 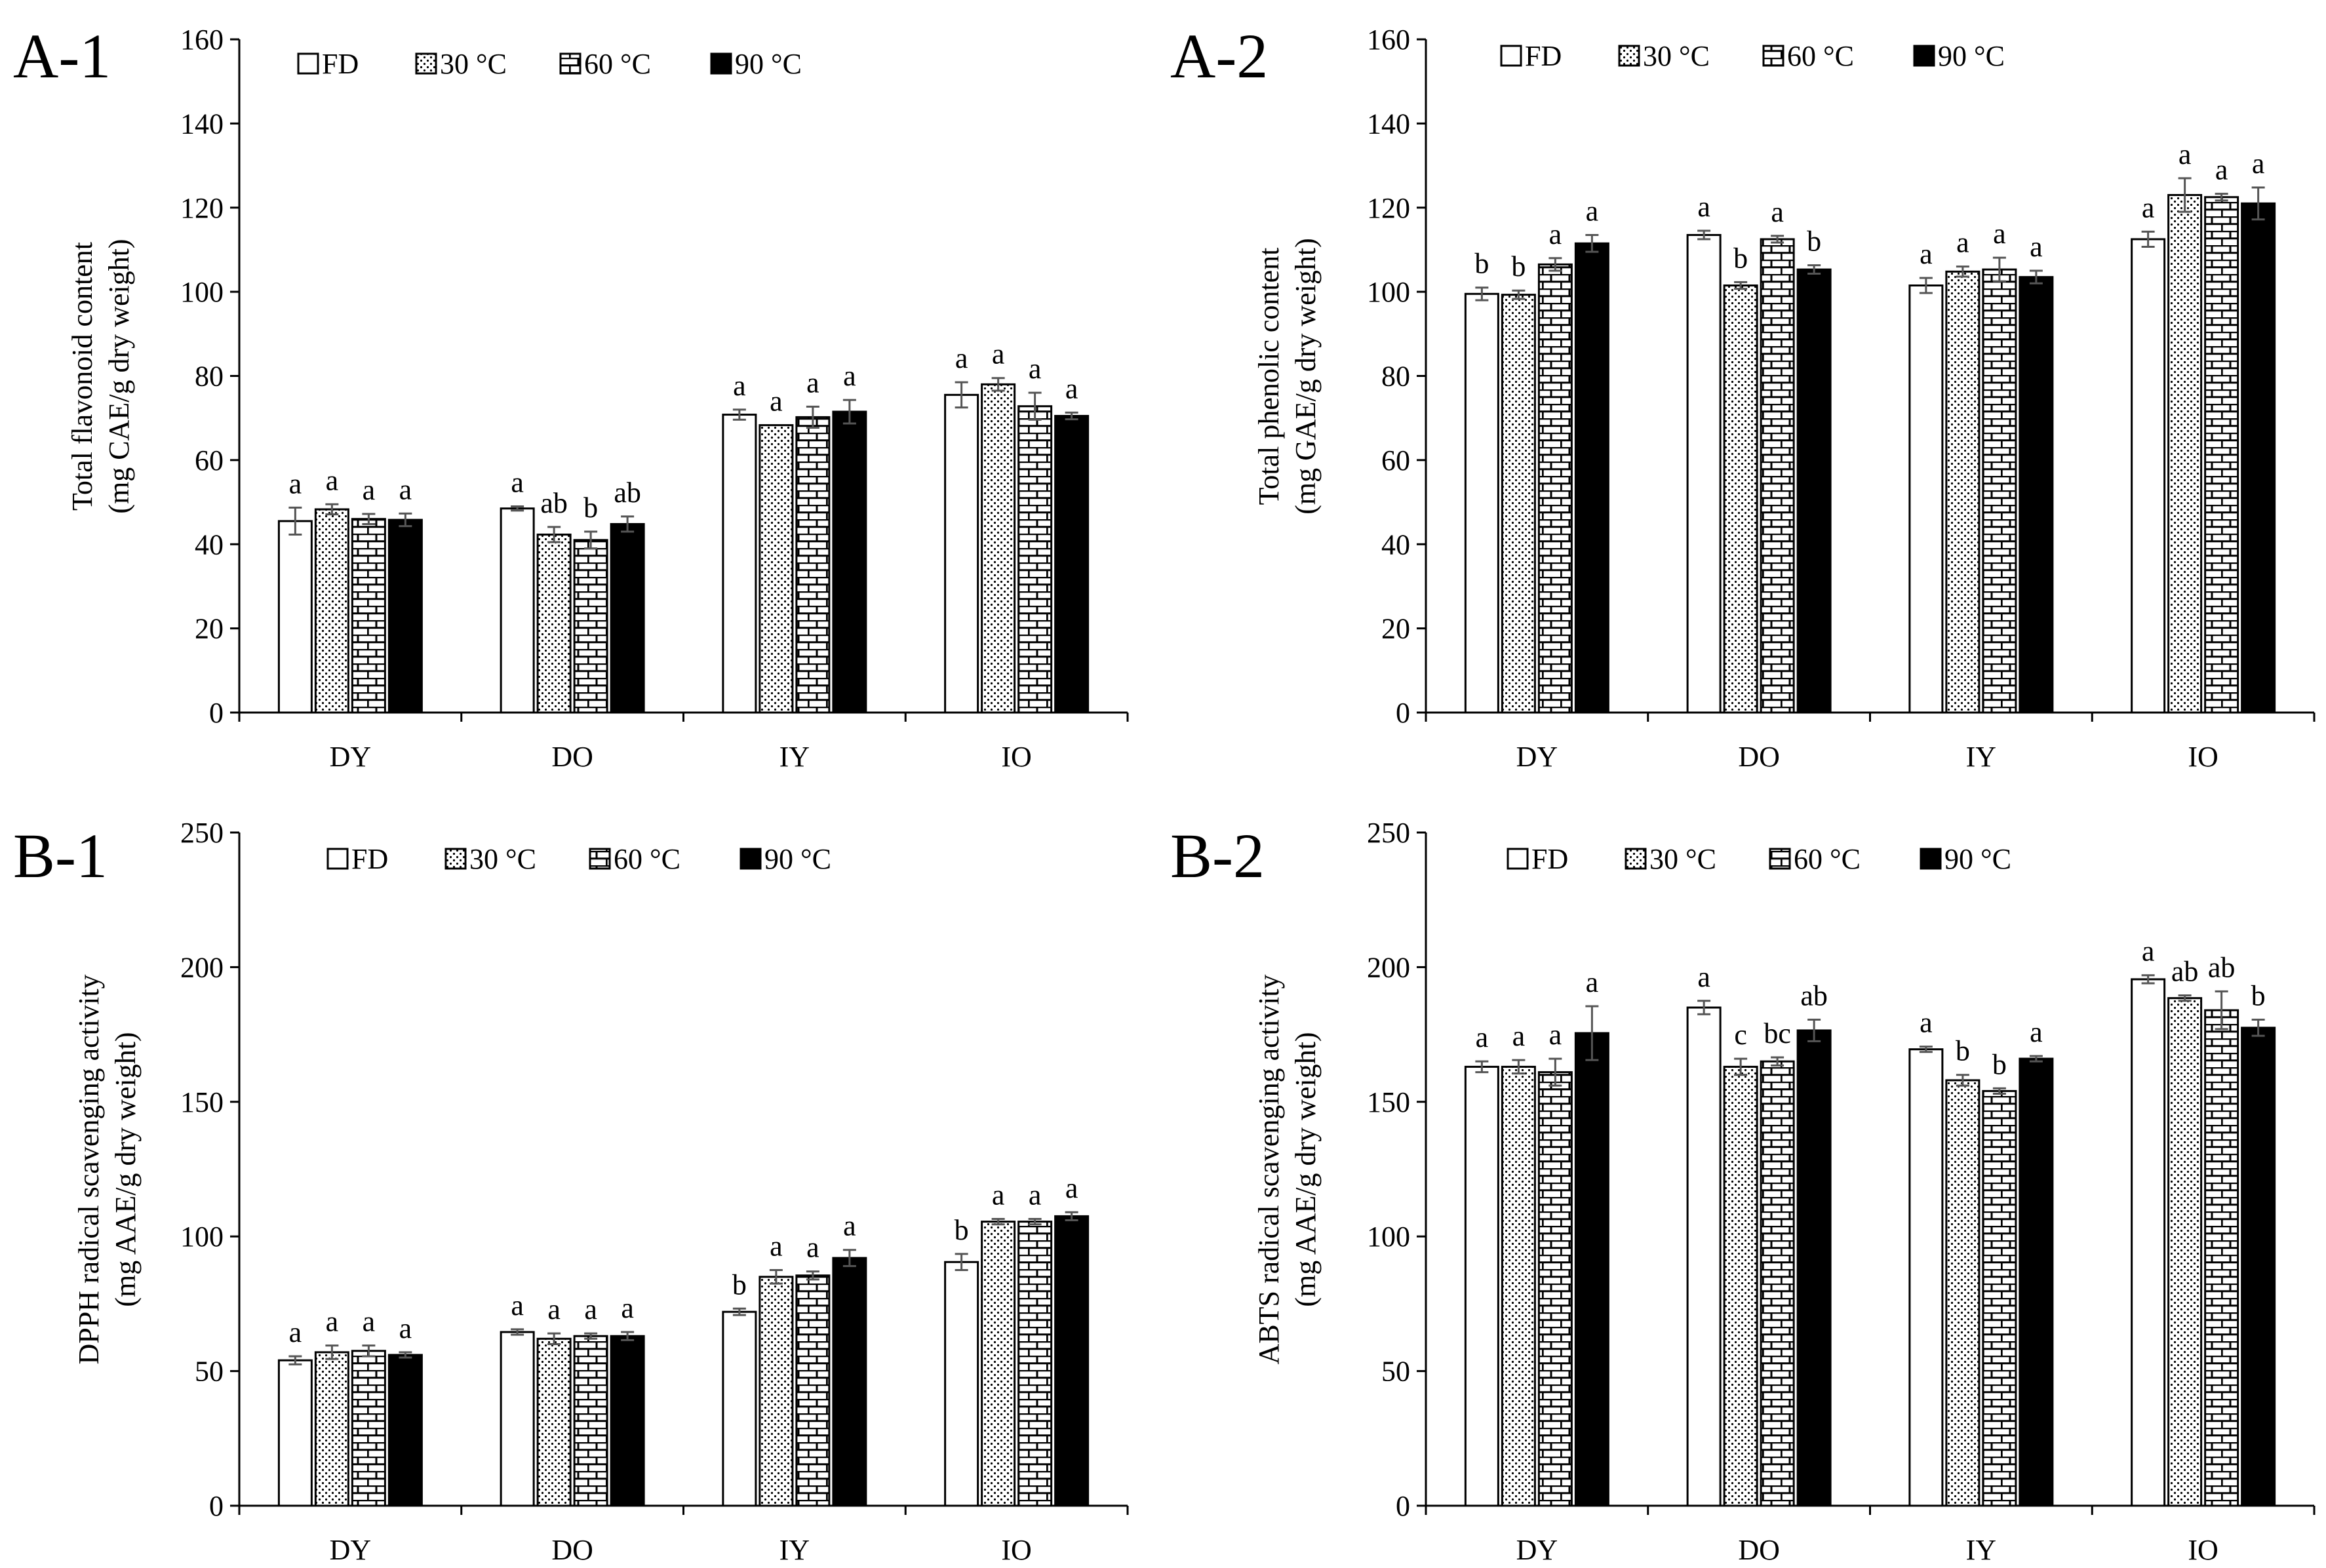 What do you see at coordinates (572, 757) in the screenshot?
I see `category-label: DO` at bounding box center [572, 757].